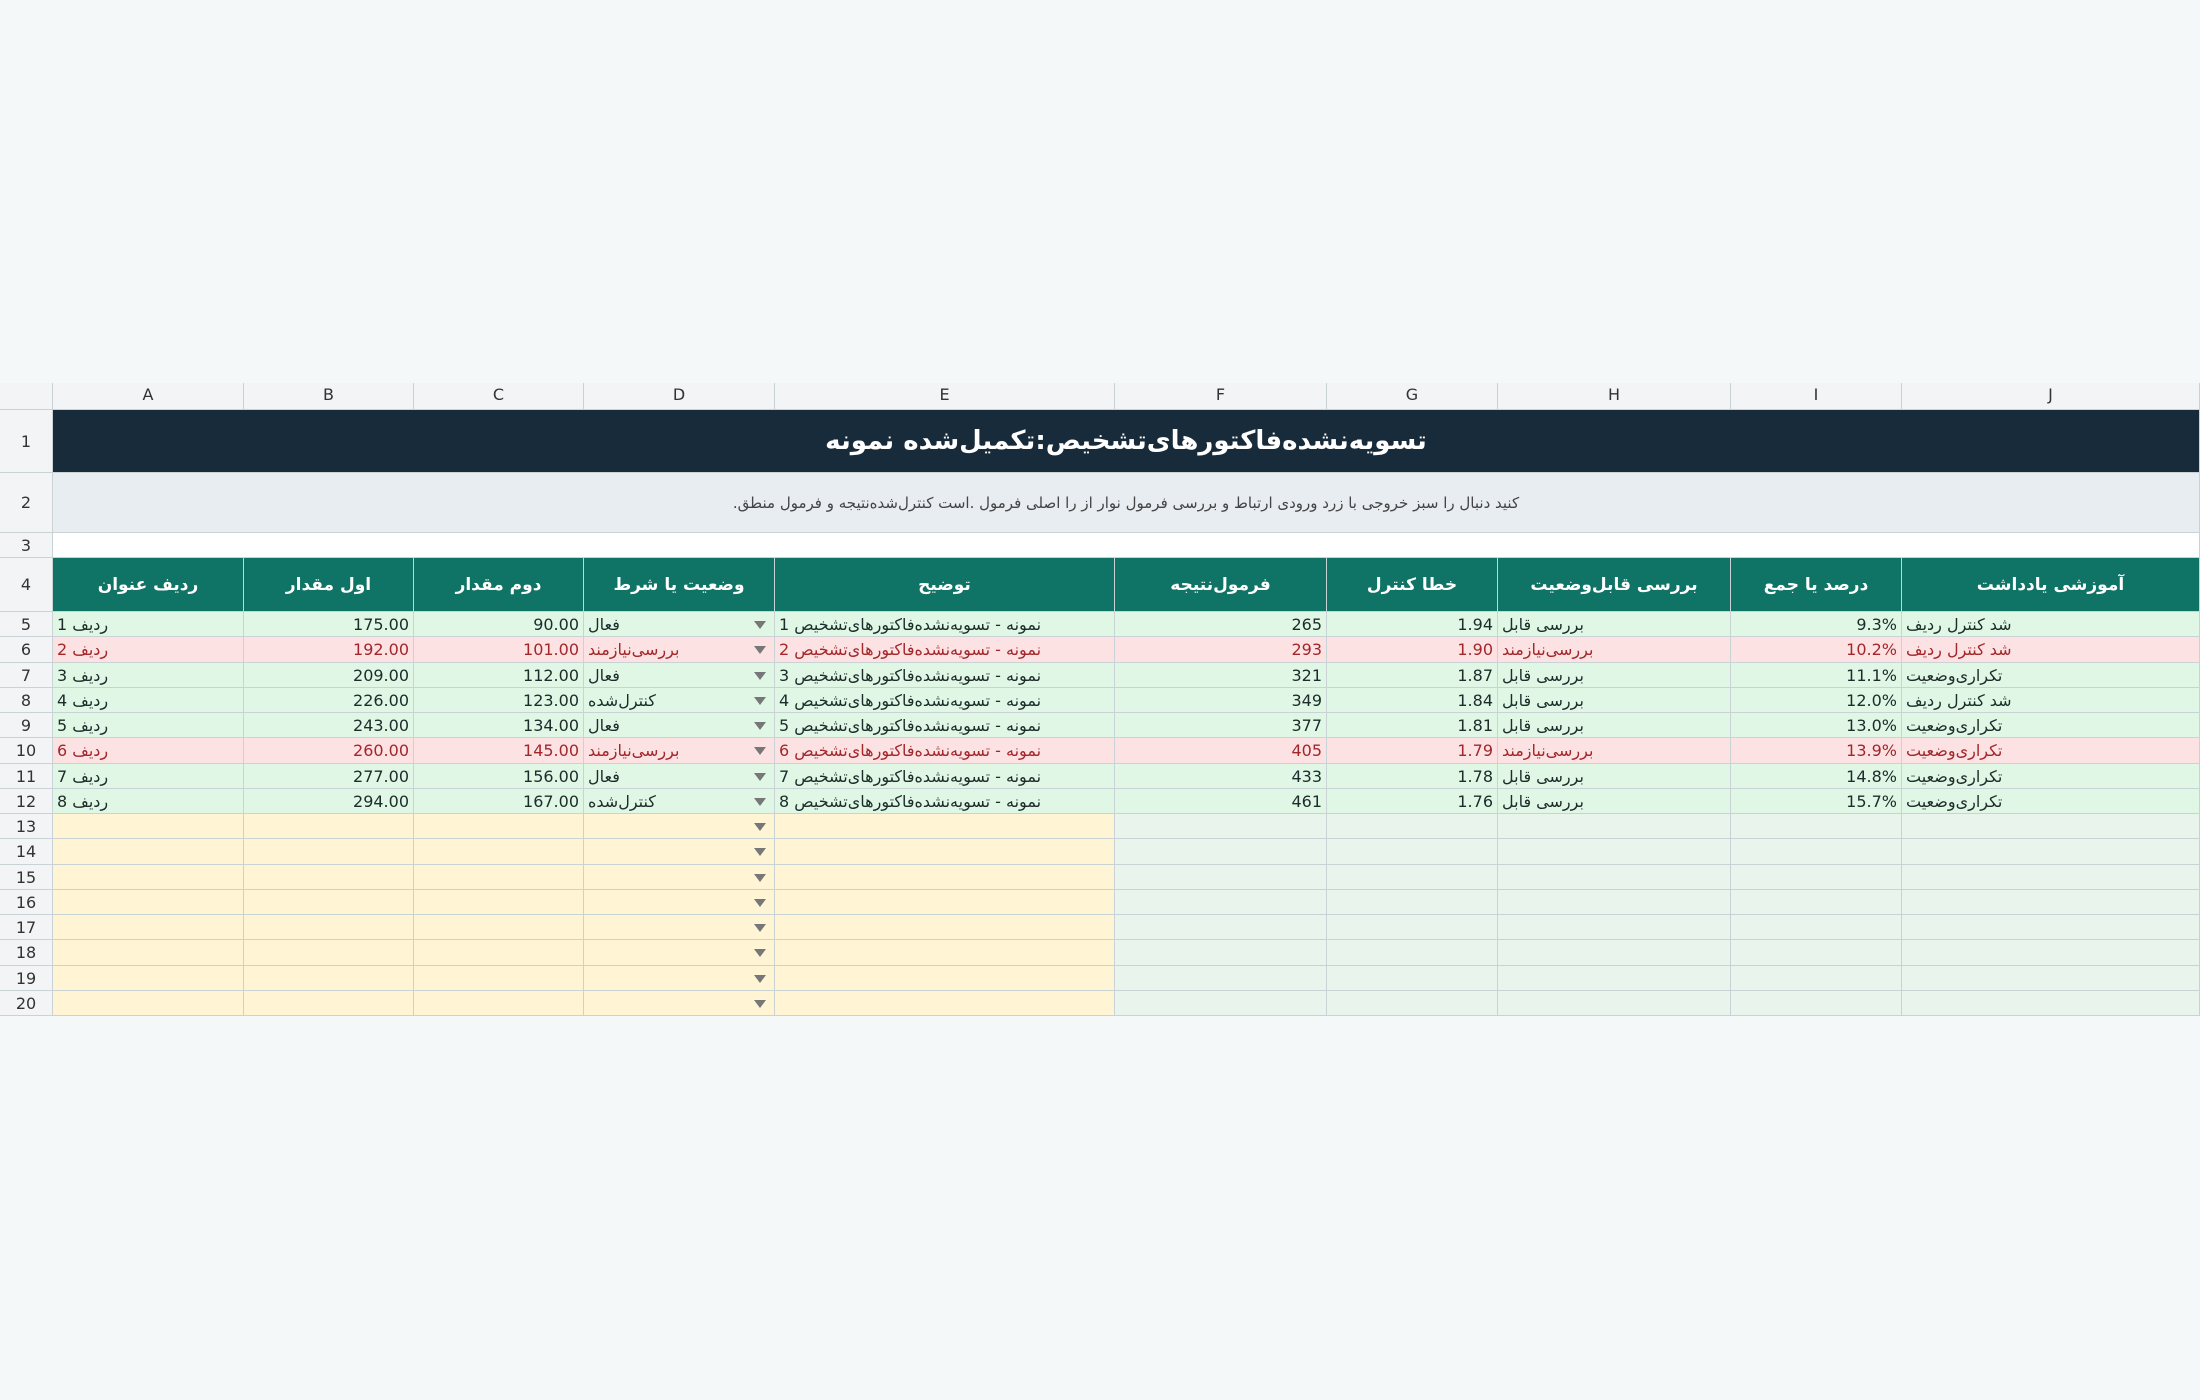 The image size is (2200, 1400). I want to click on column-letter: C, so click(499, 396).